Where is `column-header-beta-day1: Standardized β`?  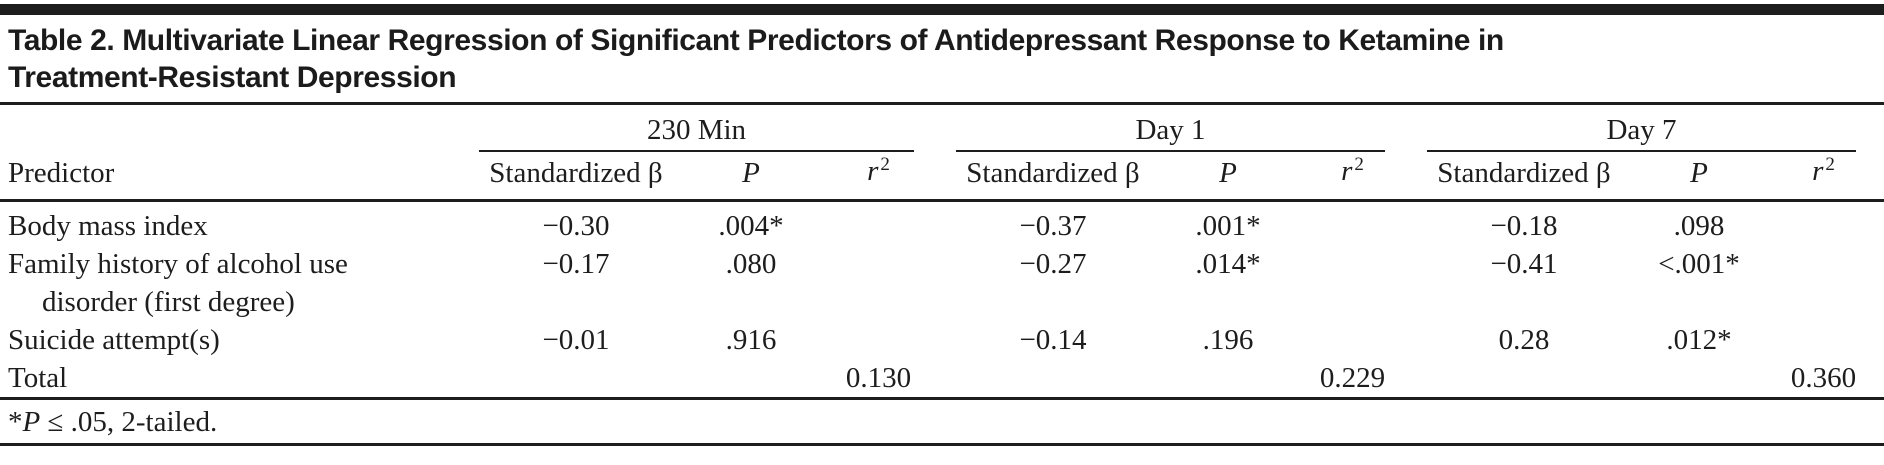 column-header-beta-day1: Standardized β is located at coordinates (1053, 177).